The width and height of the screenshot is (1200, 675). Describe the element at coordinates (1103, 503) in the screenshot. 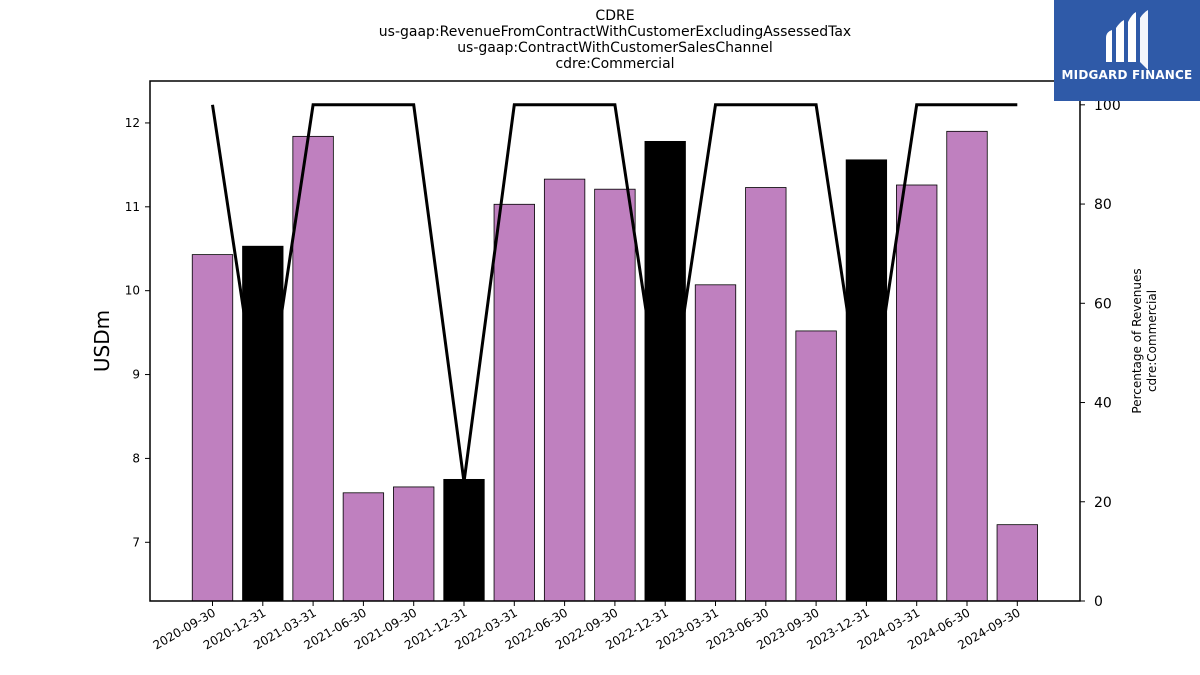

I see `y2-tick-label: 20` at that location.